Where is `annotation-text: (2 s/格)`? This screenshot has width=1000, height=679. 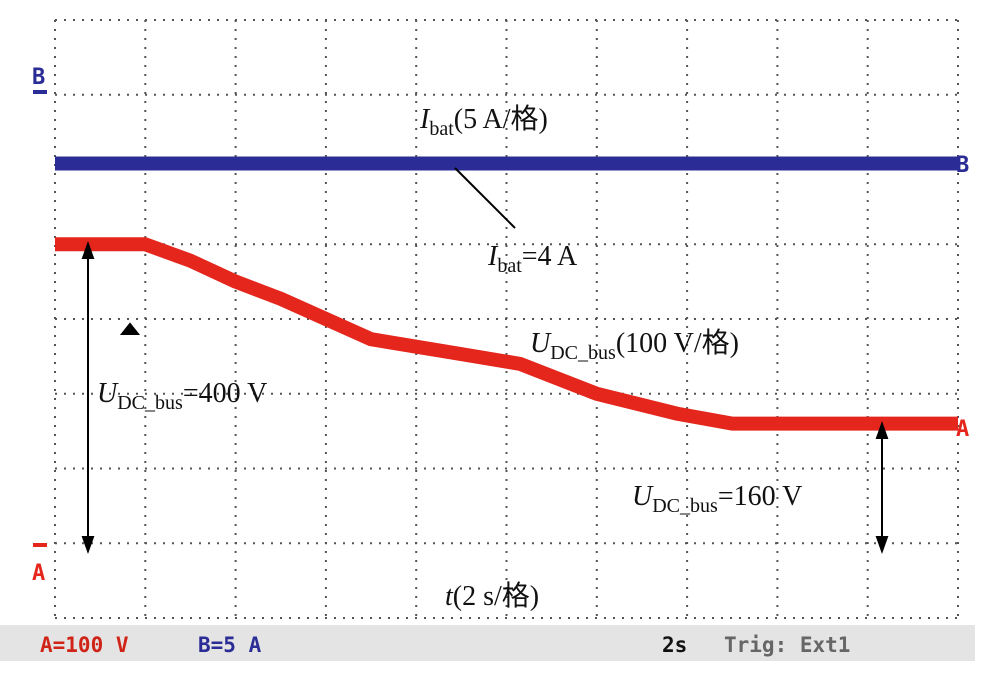
annotation-text: (2 s/格) is located at coordinates (496, 596).